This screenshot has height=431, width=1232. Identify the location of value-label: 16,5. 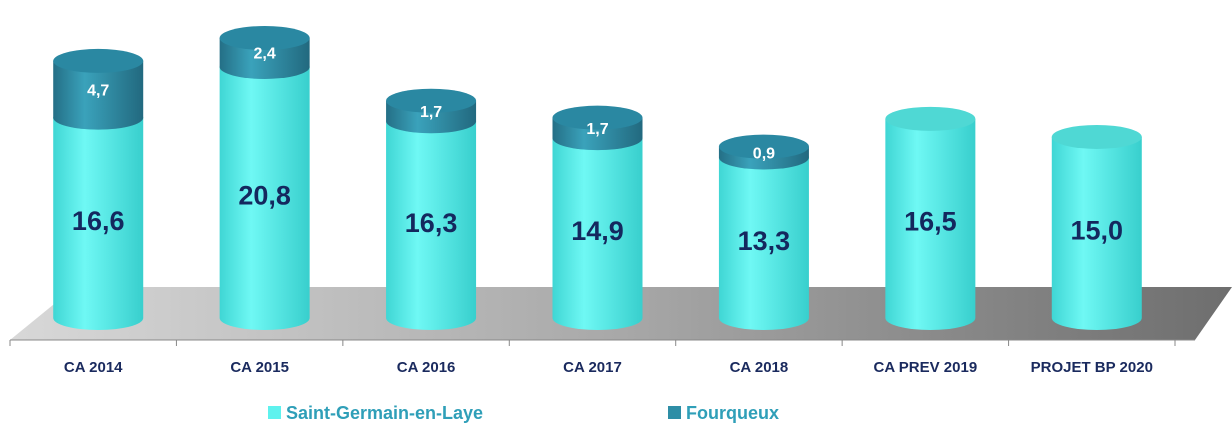
(930, 222).